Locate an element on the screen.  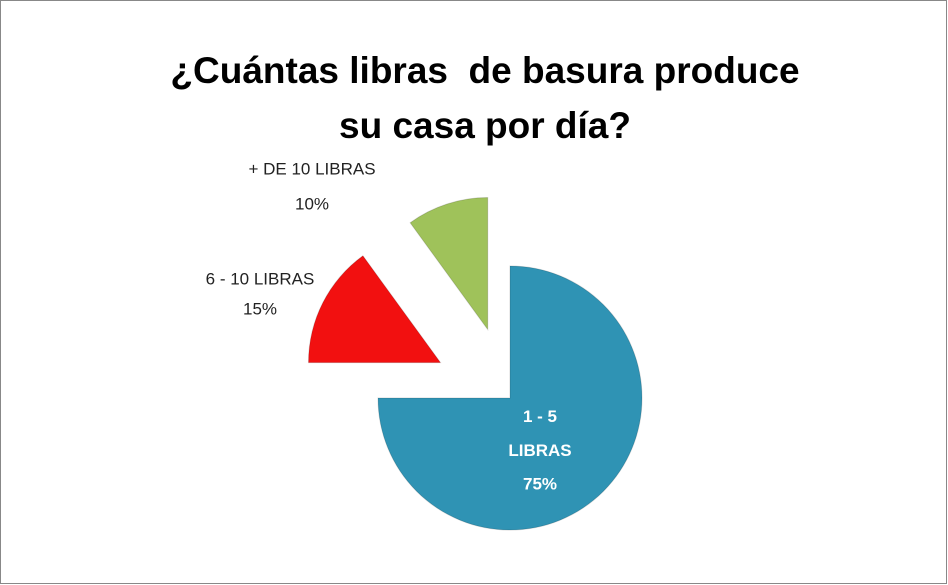
slice-value-label: 15% is located at coordinates (260, 308).